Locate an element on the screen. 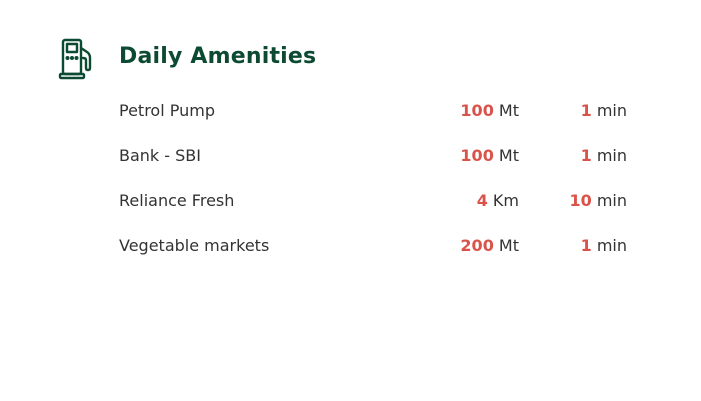 The width and height of the screenshot is (701, 401). amenity-distance: 4 Km is located at coordinates (498, 200).